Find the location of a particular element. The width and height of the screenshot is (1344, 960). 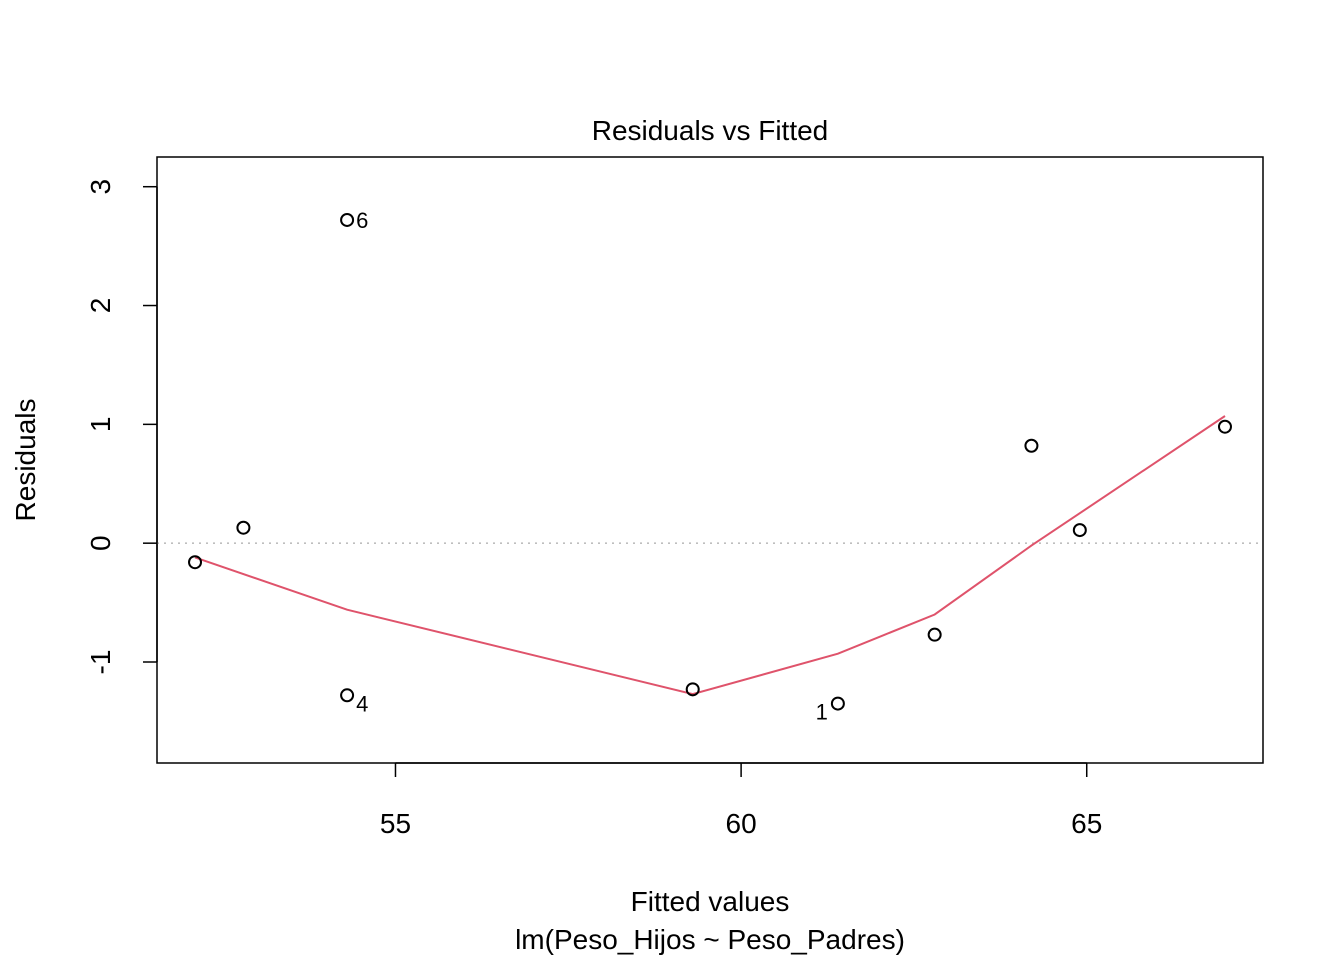

x-axis-label: Fitted values is located at coordinates (710, 901).